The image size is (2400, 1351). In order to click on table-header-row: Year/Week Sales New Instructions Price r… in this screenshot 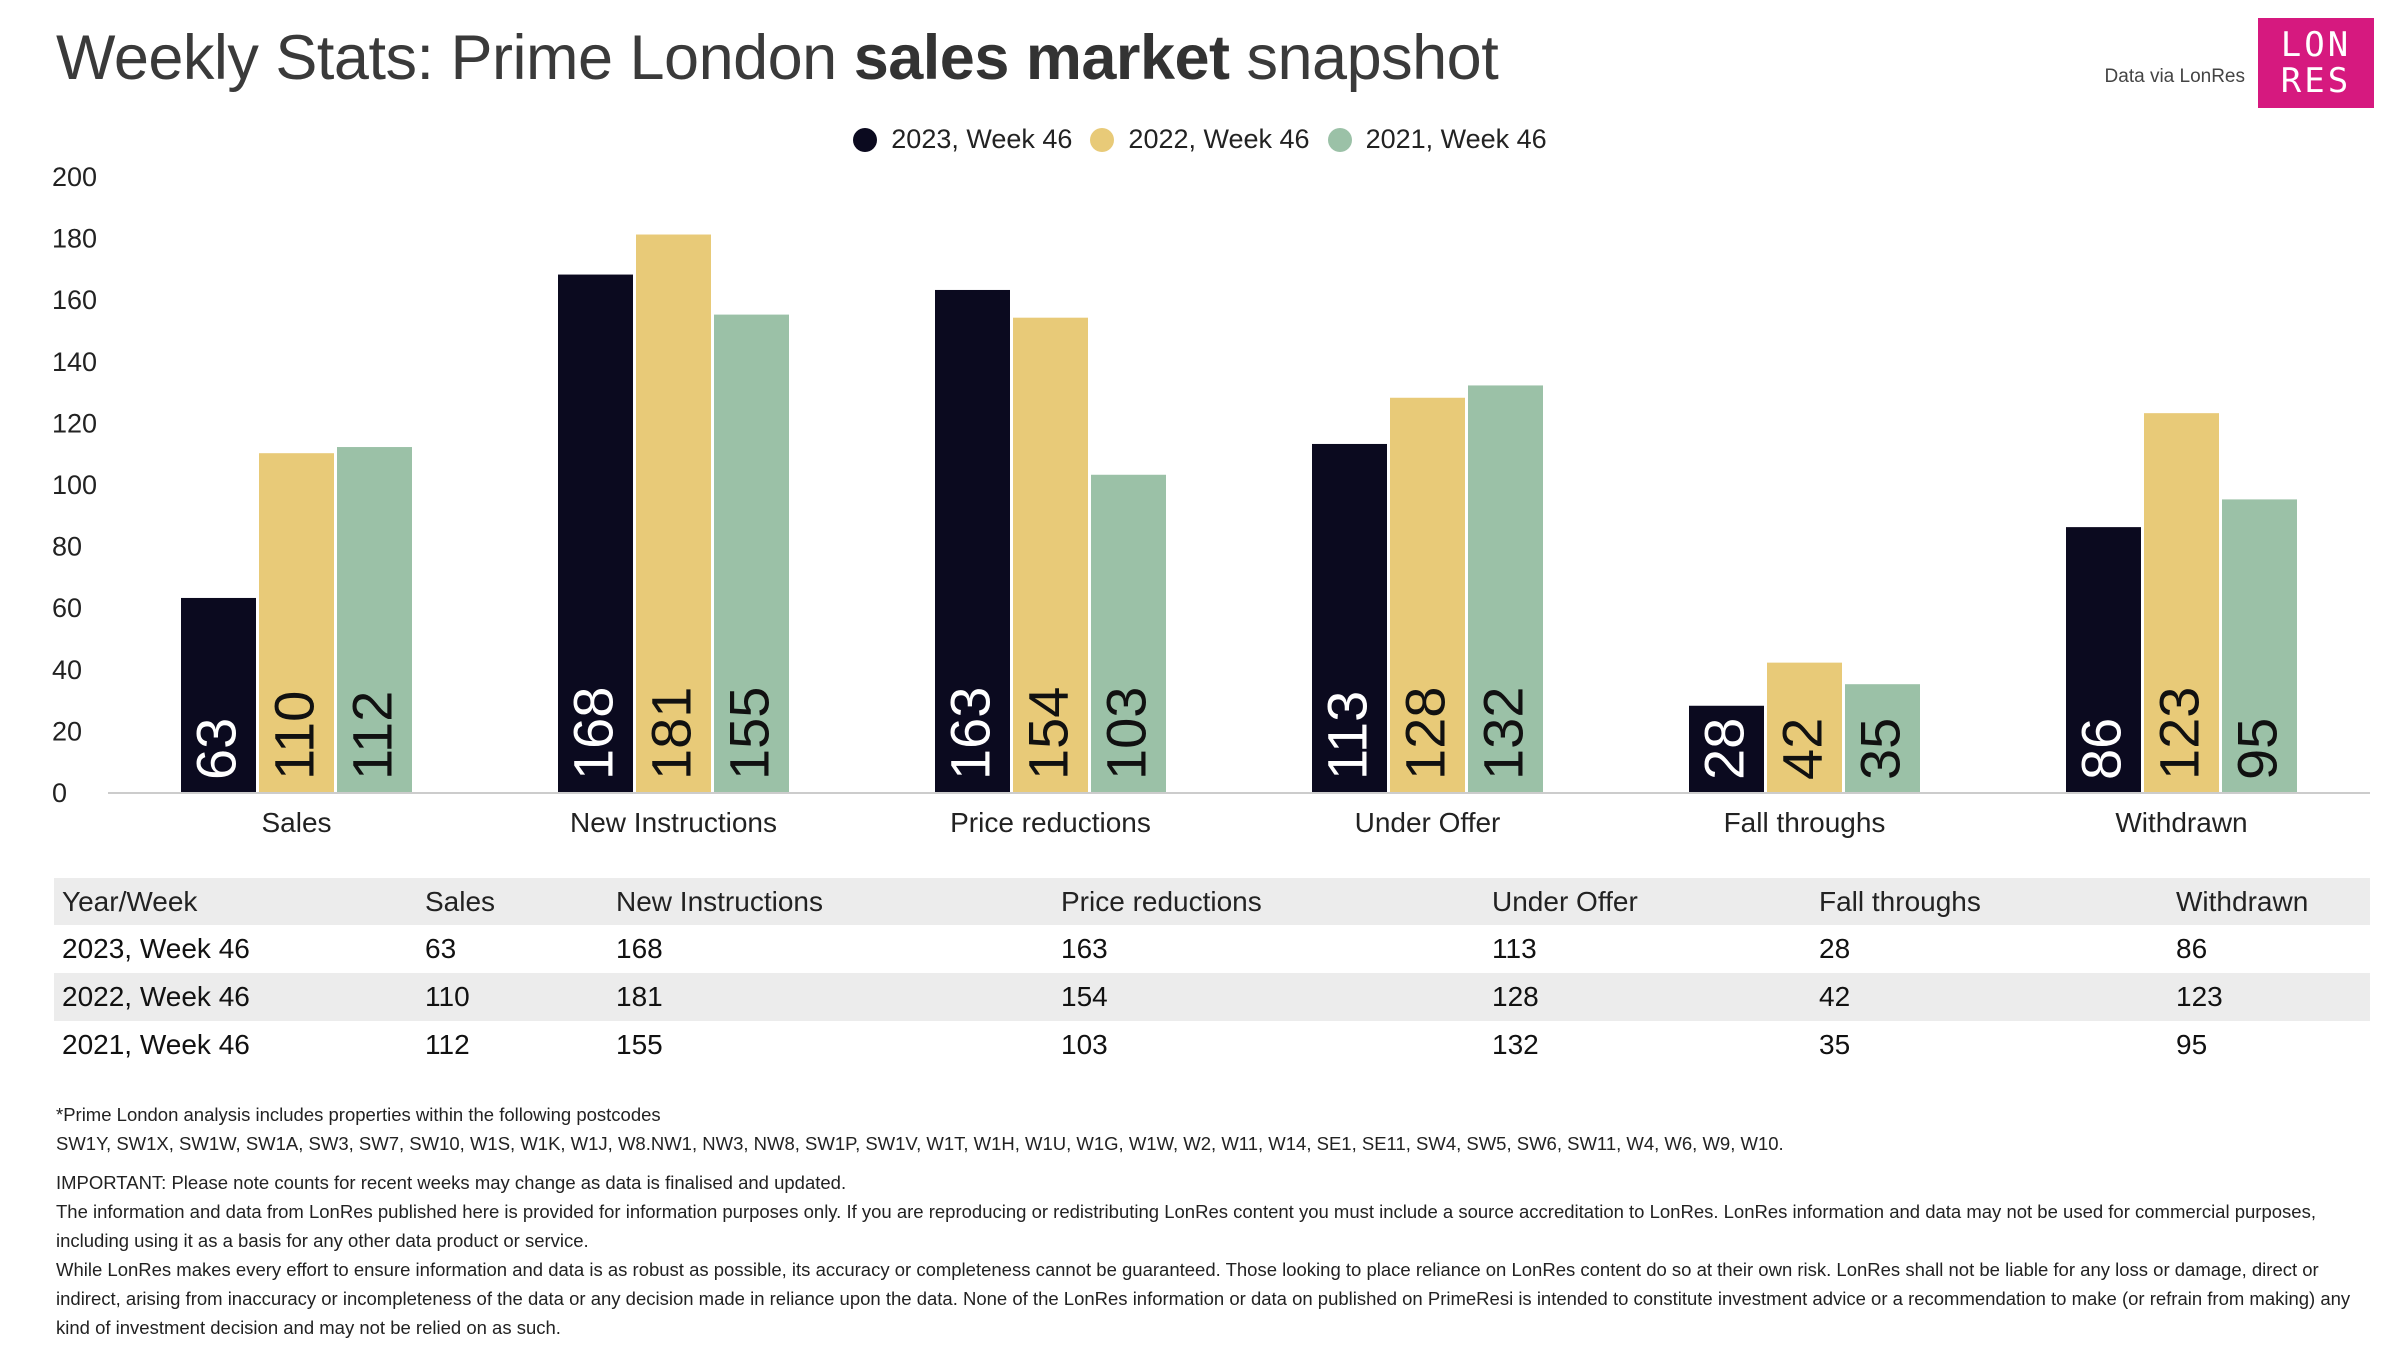, I will do `click(1212, 901)`.